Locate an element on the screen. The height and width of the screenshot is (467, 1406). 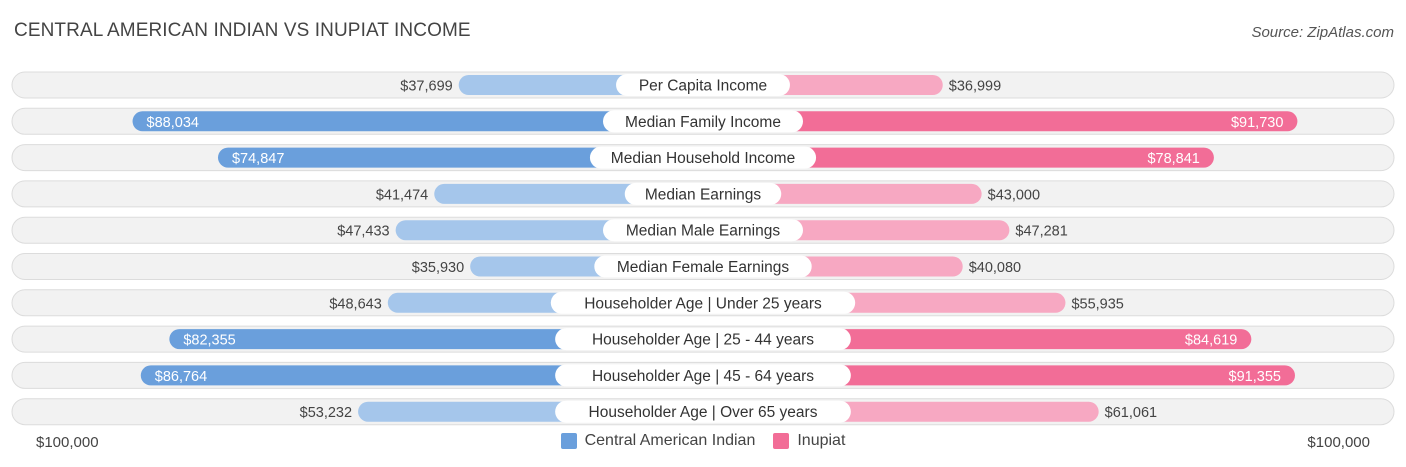
value-label-central-american-indian: $88,034 is located at coordinates (173, 123).